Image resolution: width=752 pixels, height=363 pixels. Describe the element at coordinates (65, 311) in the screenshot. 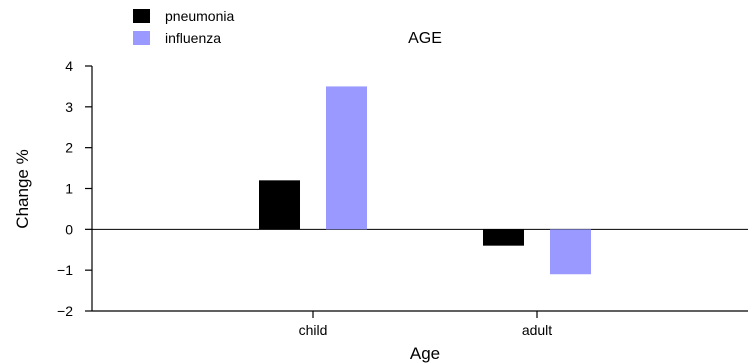

I see `y-tick-label: −2` at that location.